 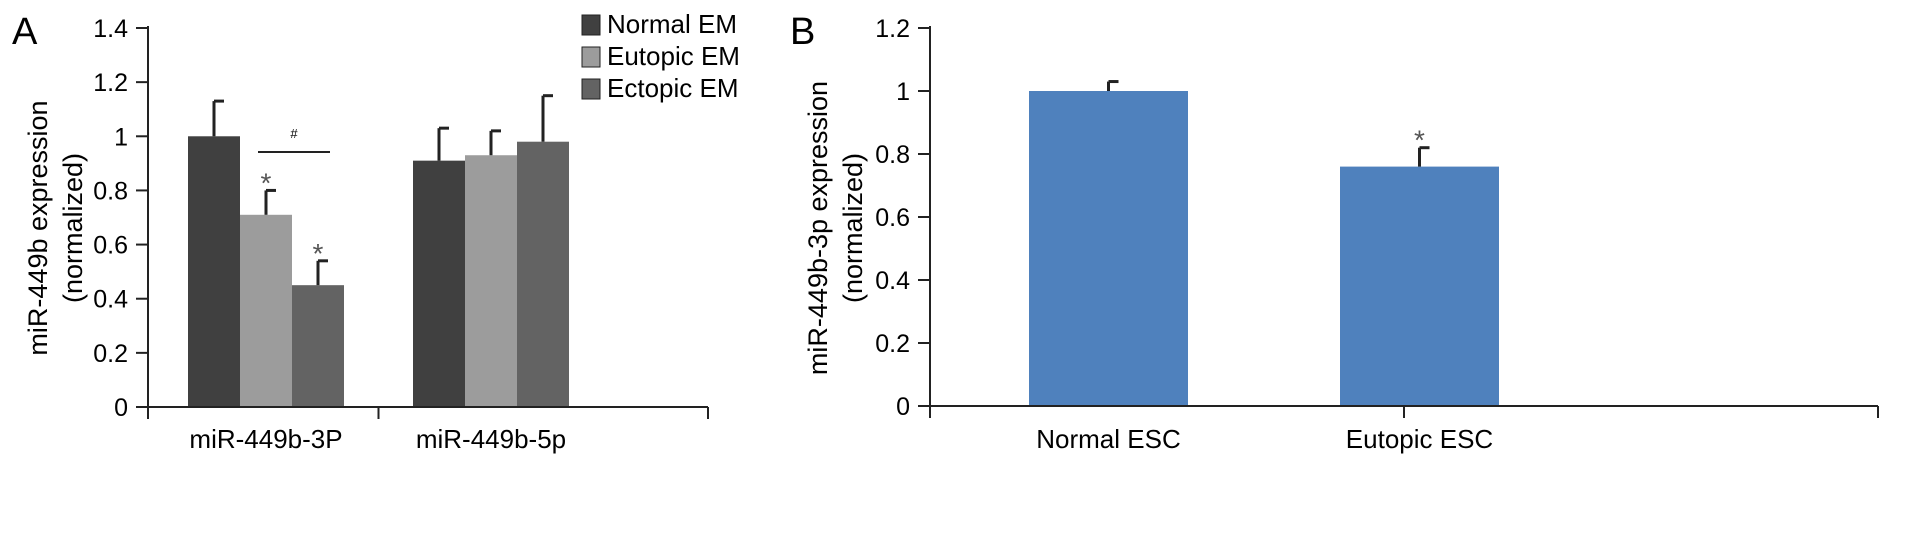 I want to click on y-tick-label: 1.4, so click(x=110, y=29).